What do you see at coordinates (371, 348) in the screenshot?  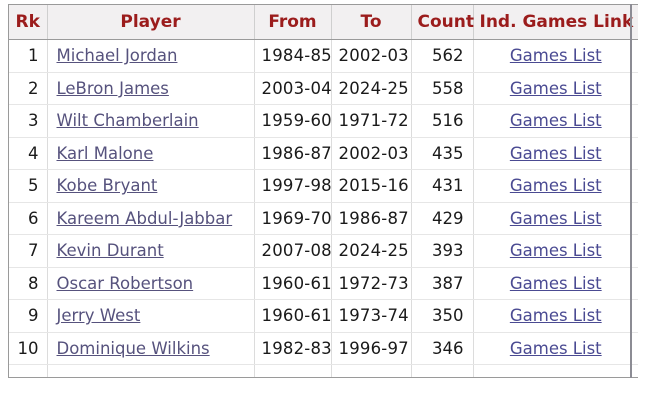 I see `cell-season-to: 1996-97` at bounding box center [371, 348].